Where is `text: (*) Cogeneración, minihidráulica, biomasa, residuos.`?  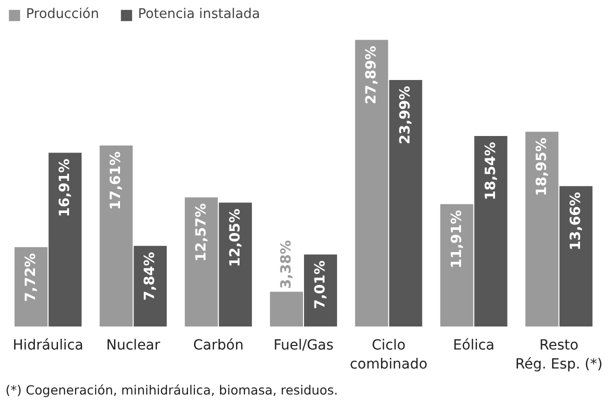 text: (*) Cogeneración, minihidráulica, biomasa, residuos. is located at coordinates (172, 390).